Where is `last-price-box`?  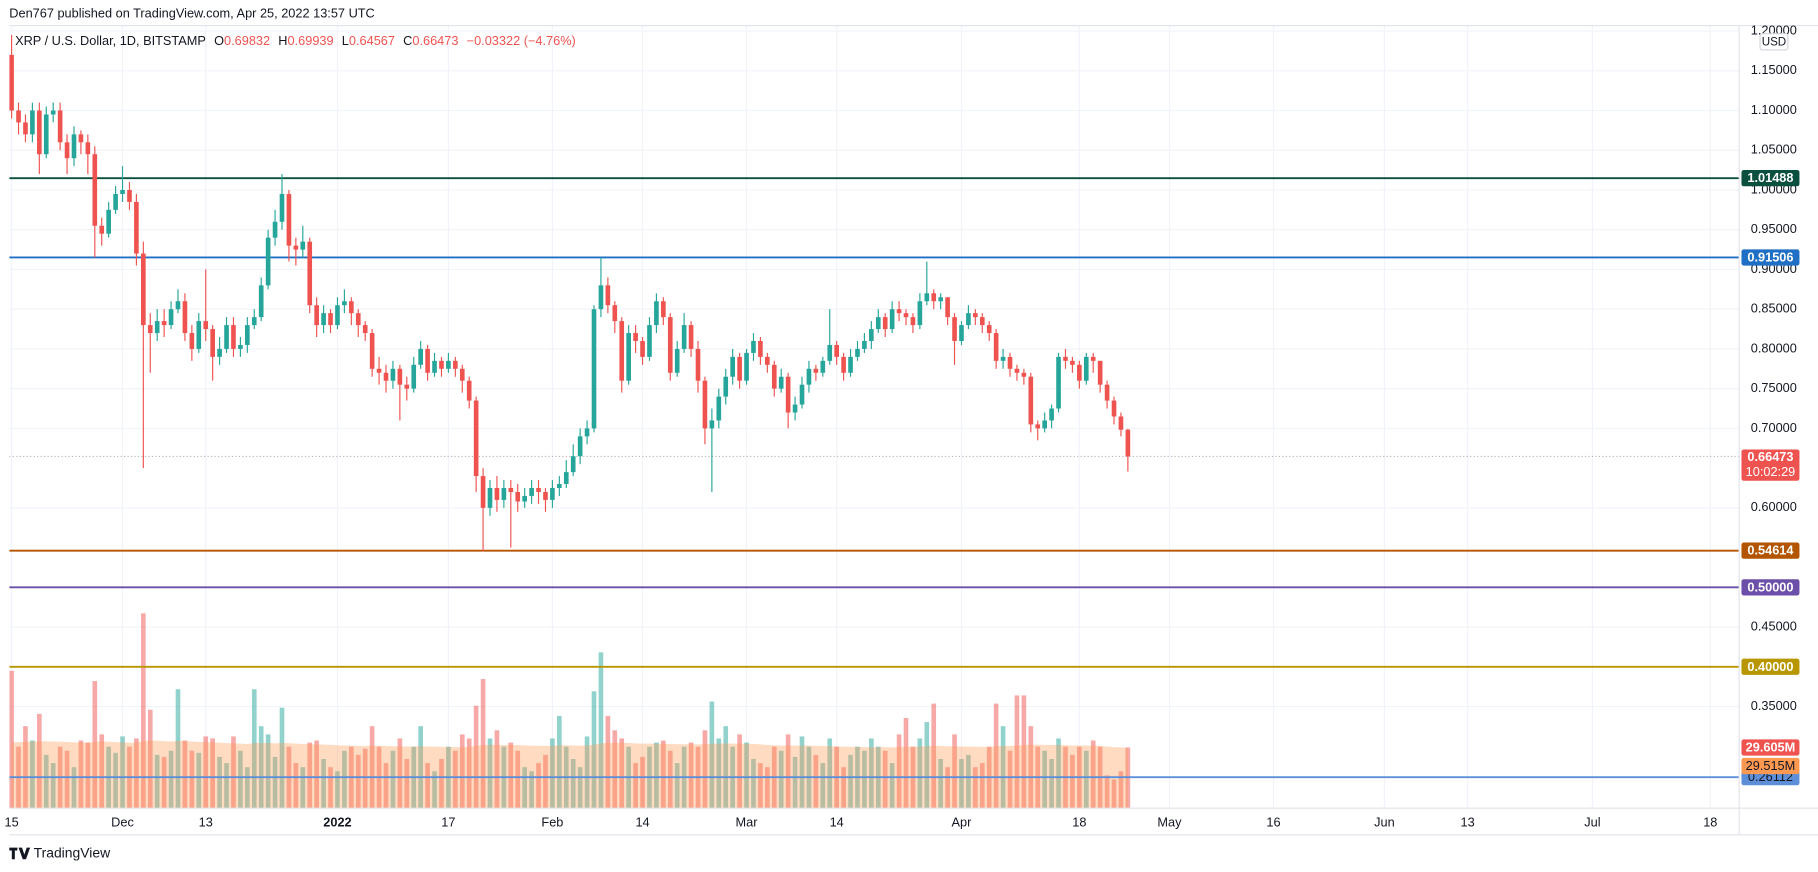
last-price-box is located at coordinates (1770, 465).